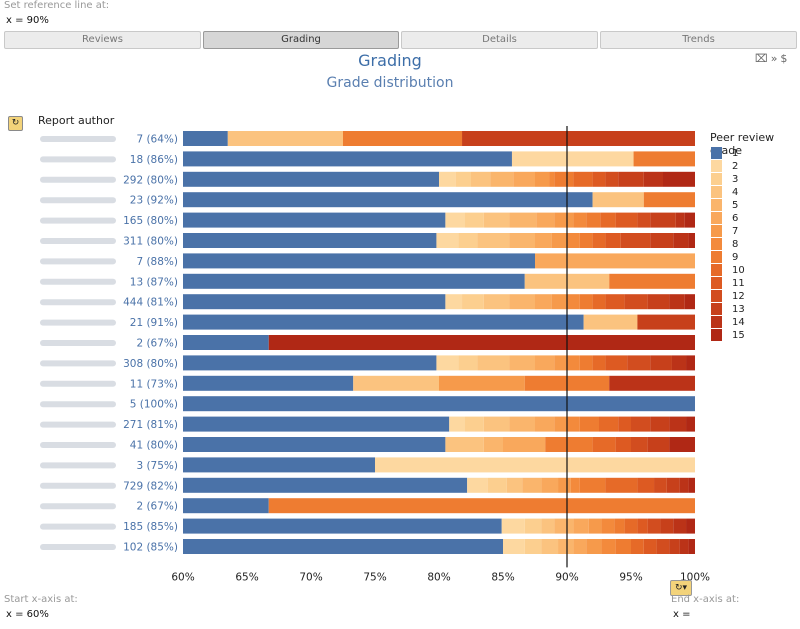 The width and height of the screenshot is (800, 629). What do you see at coordinates (27, 614) in the screenshot?
I see `start-axis-input: x = 60%` at bounding box center [27, 614].